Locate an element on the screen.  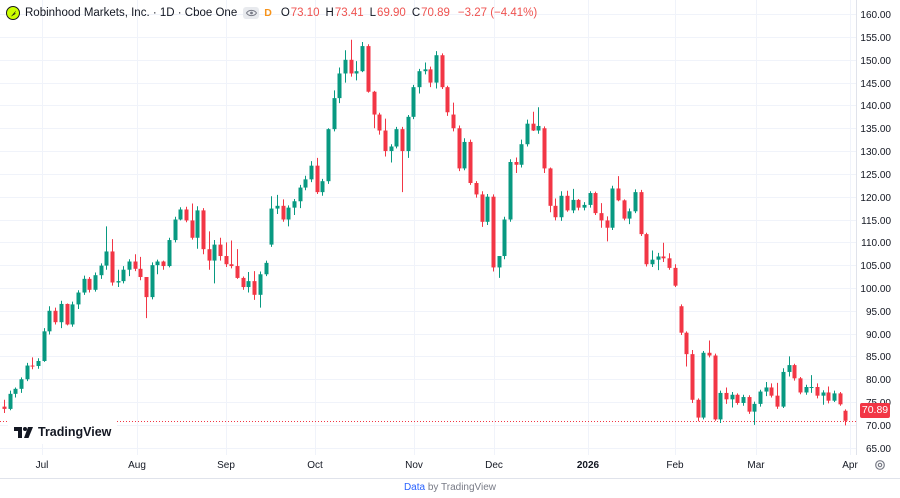
open-value: 73.10 is located at coordinates (305, 13).